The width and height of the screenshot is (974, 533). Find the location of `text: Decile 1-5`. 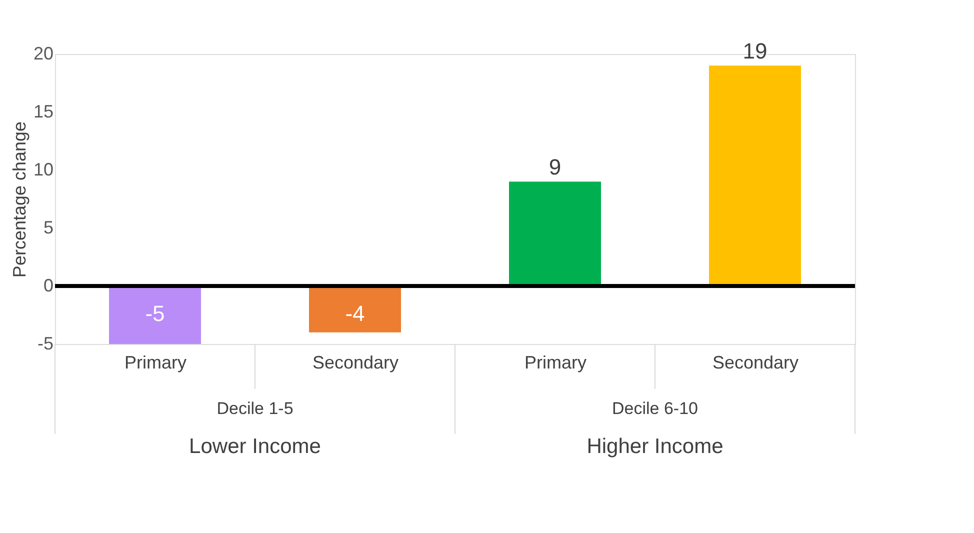

text: Decile 1-5 is located at coordinates (255, 408).